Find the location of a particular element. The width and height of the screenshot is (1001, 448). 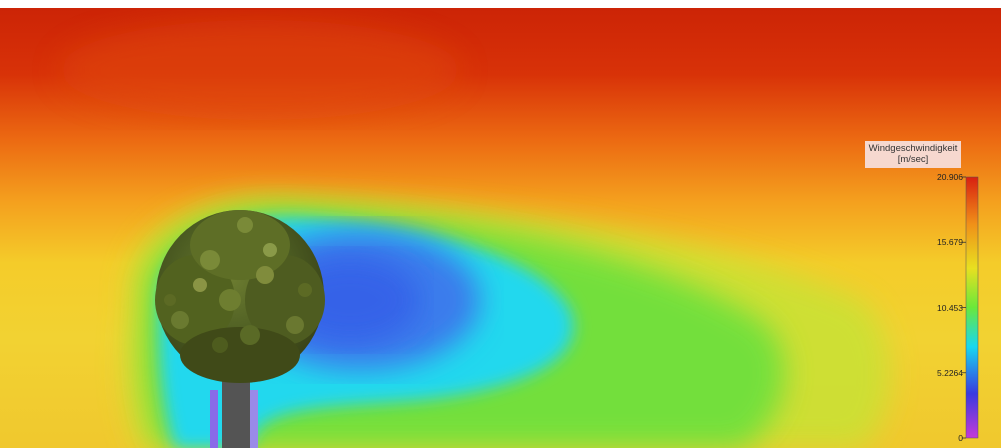

legend-tick-label-4: 0 is located at coordinates (960, 438).